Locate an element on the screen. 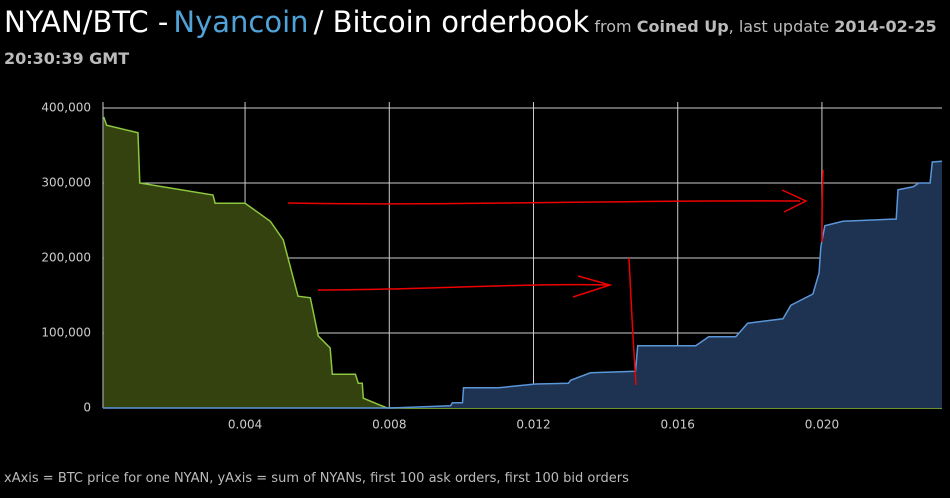 This screenshot has height=498, width=950. x-tick-label: 0.012 is located at coordinates (533, 425).